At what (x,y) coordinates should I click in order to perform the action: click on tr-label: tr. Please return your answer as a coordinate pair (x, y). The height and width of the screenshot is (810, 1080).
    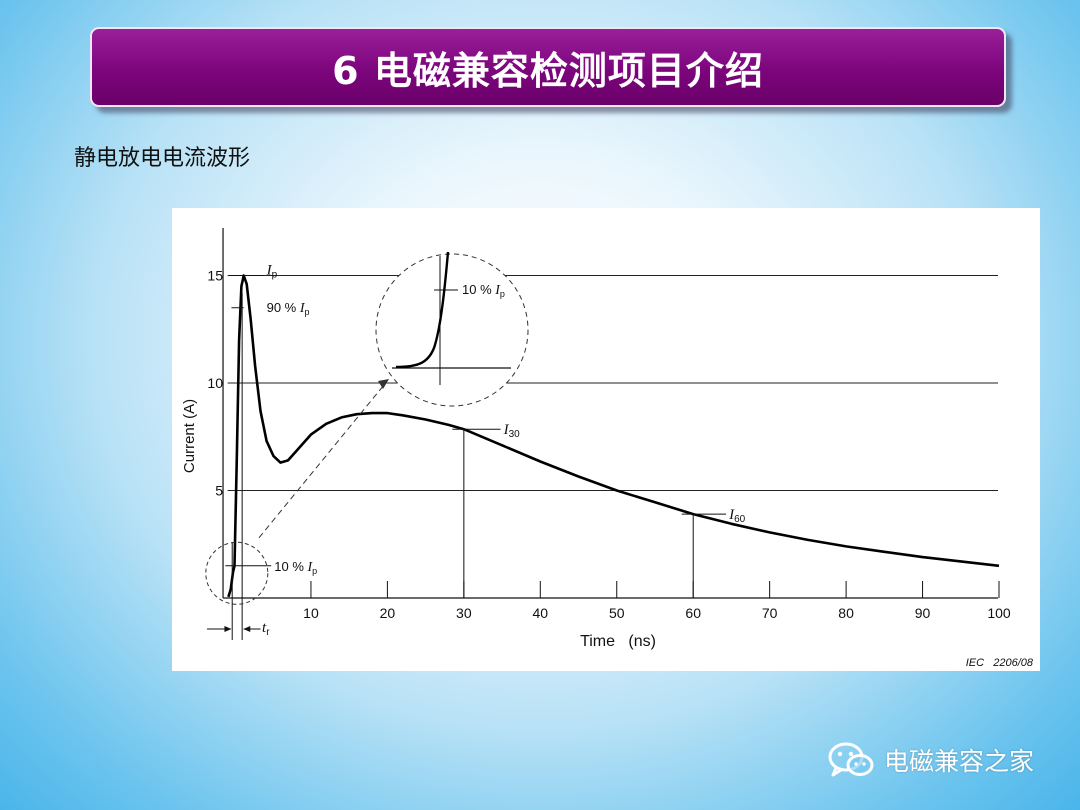
    Looking at the image, I should click on (266, 629).